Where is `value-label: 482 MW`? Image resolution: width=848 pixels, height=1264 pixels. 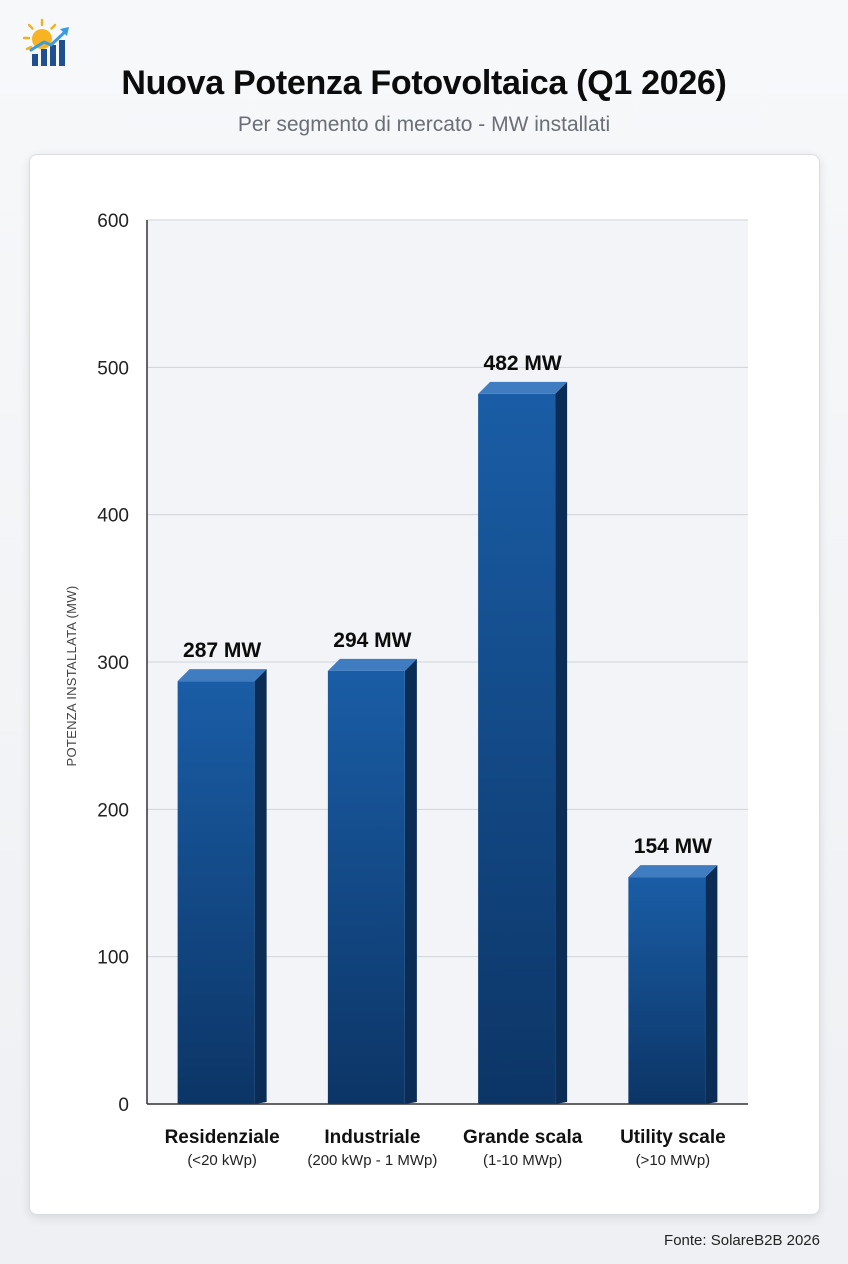 value-label: 482 MW is located at coordinates (523, 363).